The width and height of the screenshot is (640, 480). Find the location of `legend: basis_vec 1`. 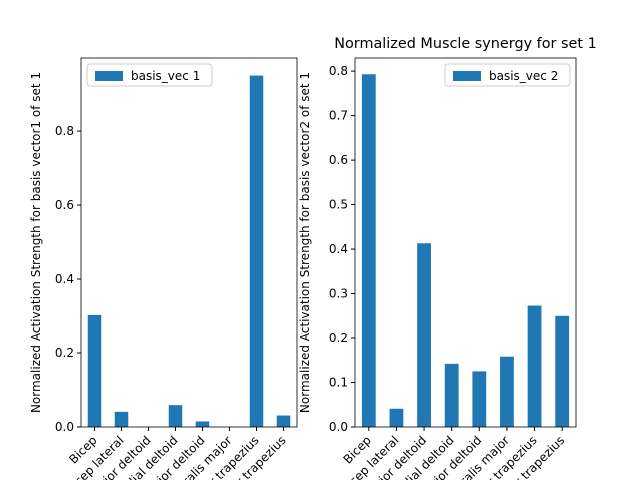

legend: basis_vec 1 is located at coordinates (149, 75).